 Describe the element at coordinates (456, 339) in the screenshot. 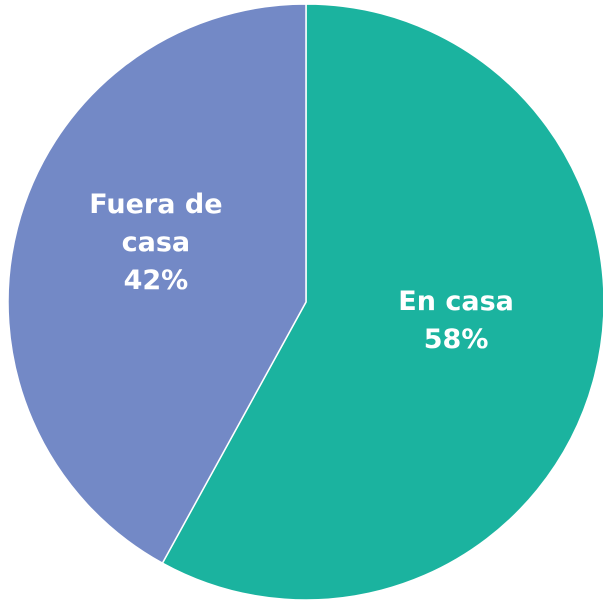

I see `value-label: 58%` at that location.